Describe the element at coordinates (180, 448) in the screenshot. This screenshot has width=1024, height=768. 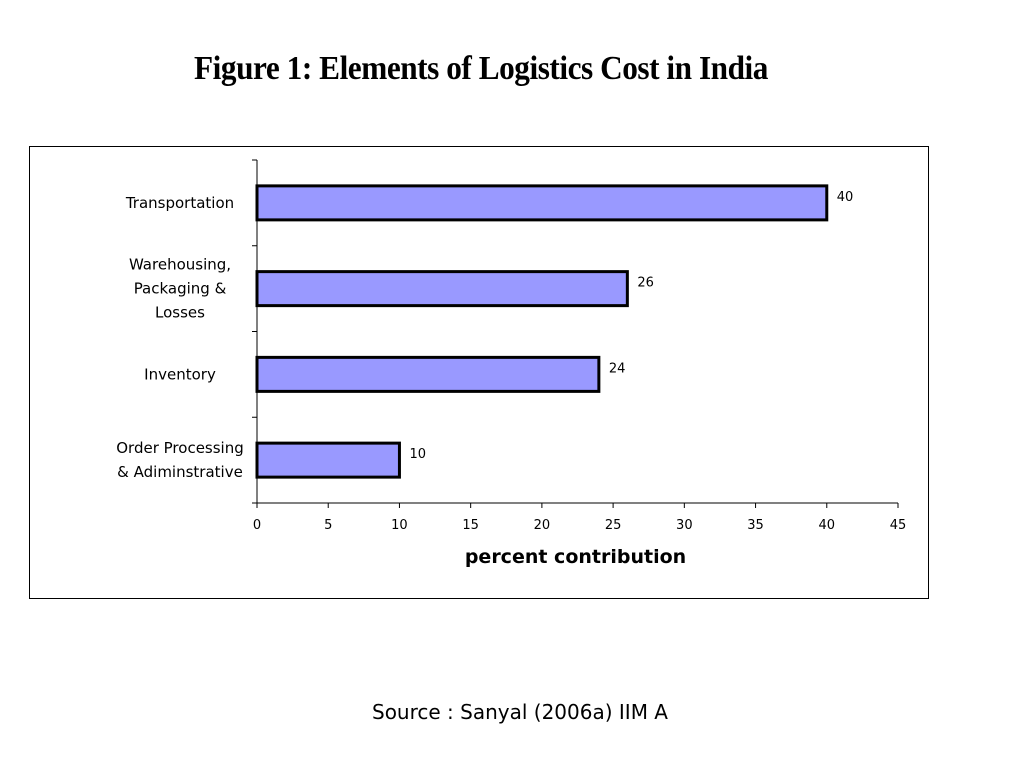
I see `category-label: Order Processing` at that location.